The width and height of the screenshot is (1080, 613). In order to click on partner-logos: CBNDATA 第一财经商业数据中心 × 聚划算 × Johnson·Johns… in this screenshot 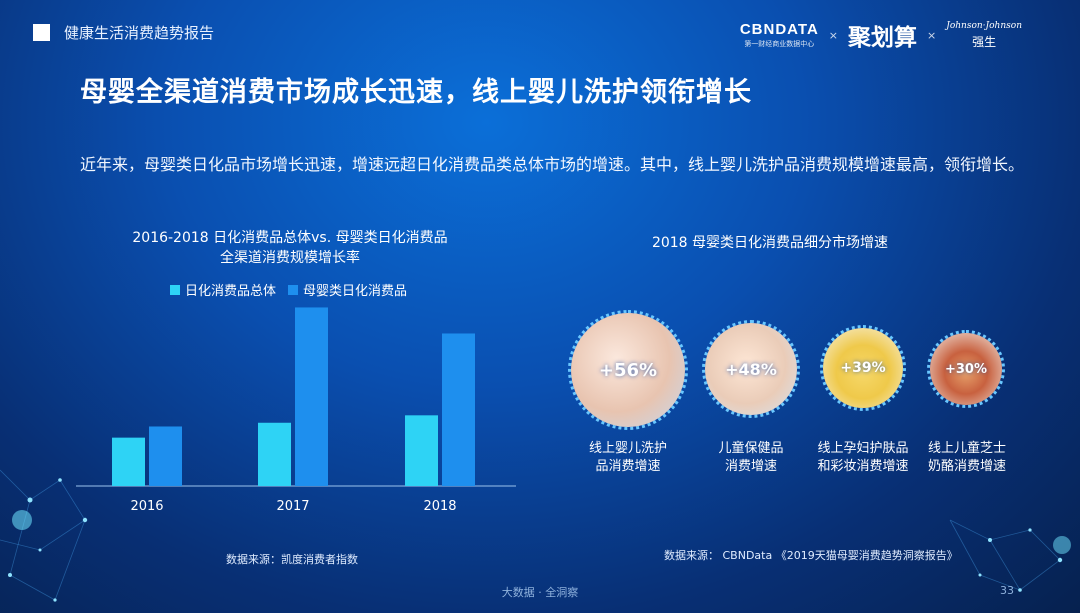, I will do `click(881, 35)`.